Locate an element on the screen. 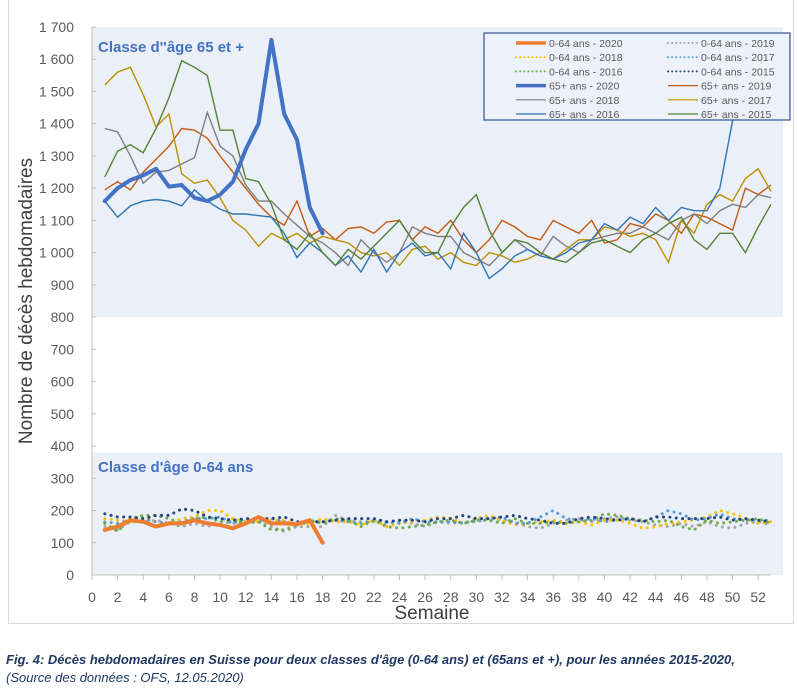  x-tick-label: 44 is located at coordinates (656, 597).